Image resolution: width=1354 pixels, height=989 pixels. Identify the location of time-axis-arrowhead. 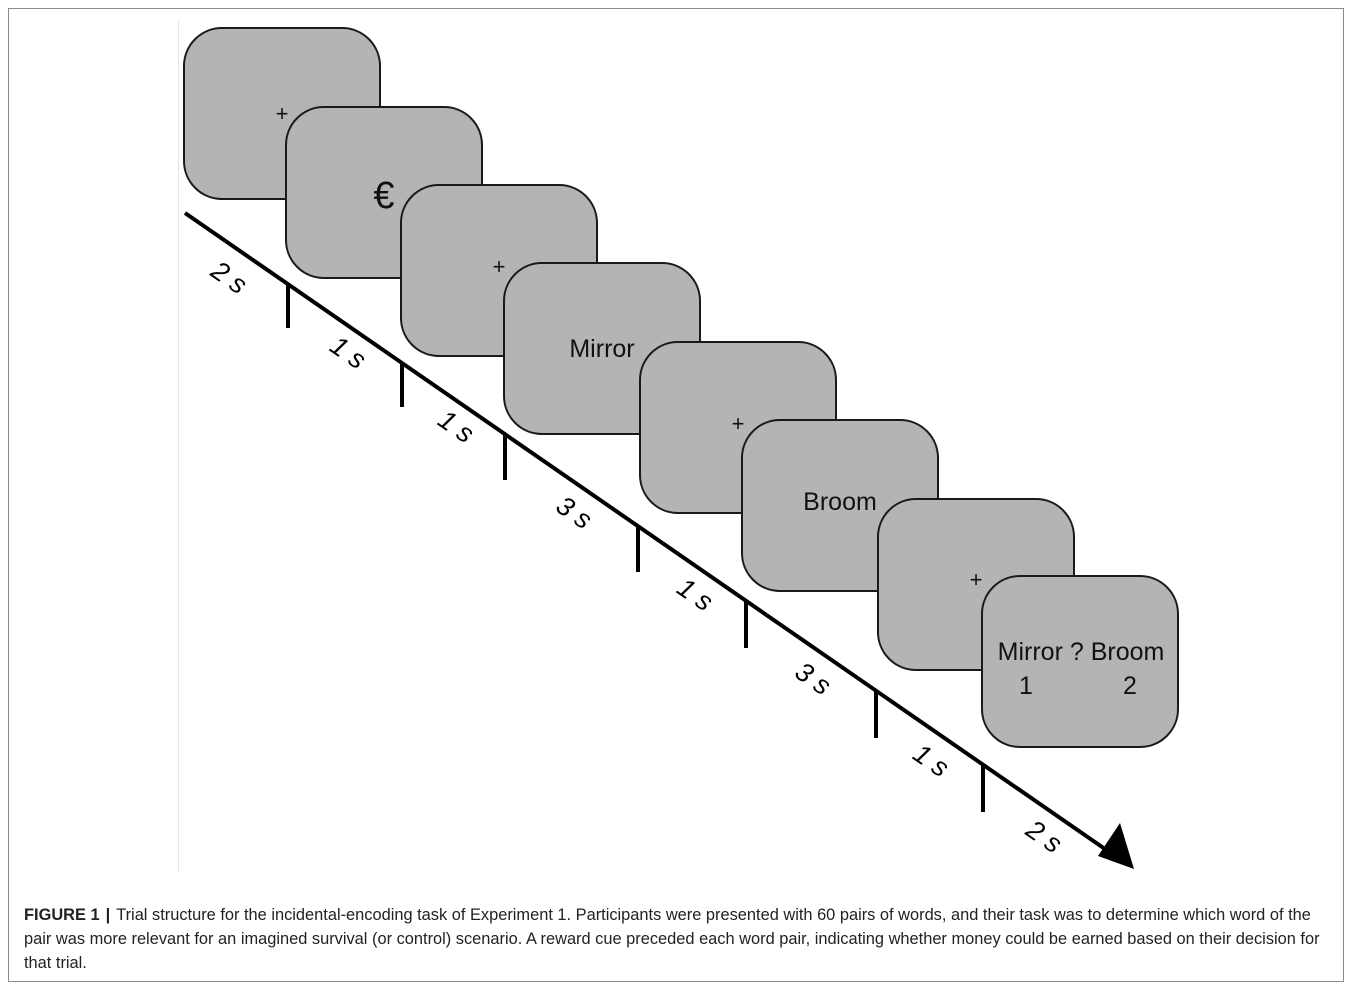
(1116, 846).